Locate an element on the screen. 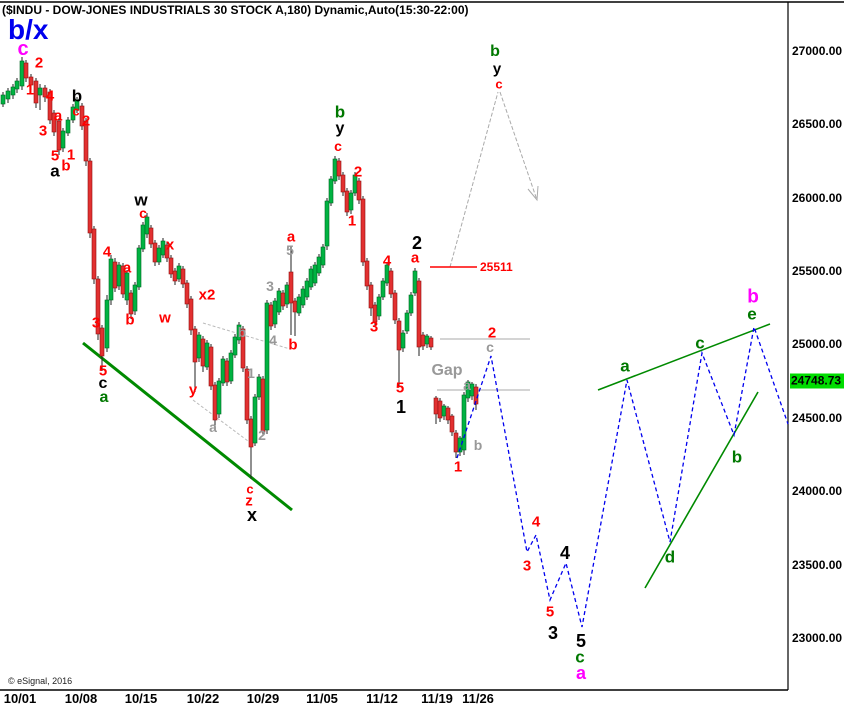 The image size is (844, 707). date-tick-10/22: 10/22 is located at coordinates (203, 698).